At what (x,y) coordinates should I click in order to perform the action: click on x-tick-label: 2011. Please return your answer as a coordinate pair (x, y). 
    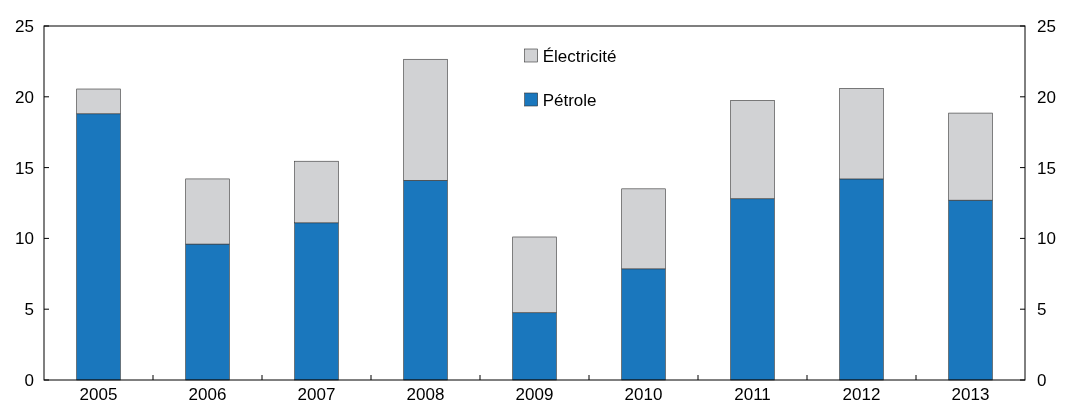
    Looking at the image, I should click on (752, 394).